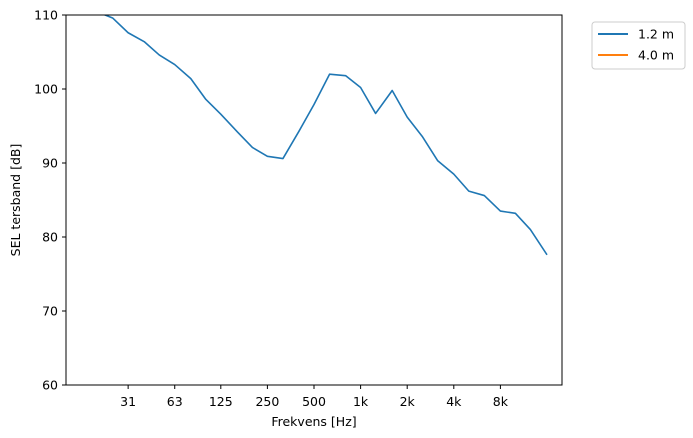 This screenshot has height=438, width=693. I want to click on x-tick-label: 31, so click(128, 401).